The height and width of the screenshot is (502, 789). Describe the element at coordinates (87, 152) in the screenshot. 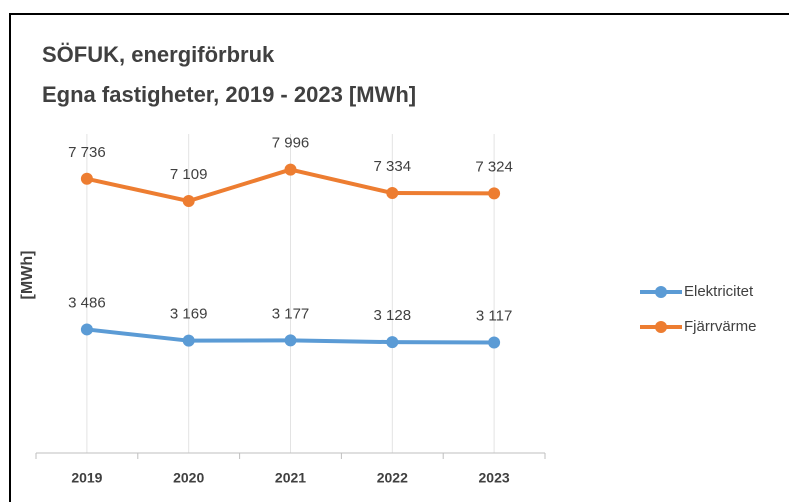

I see `data-label: 7 736` at that location.